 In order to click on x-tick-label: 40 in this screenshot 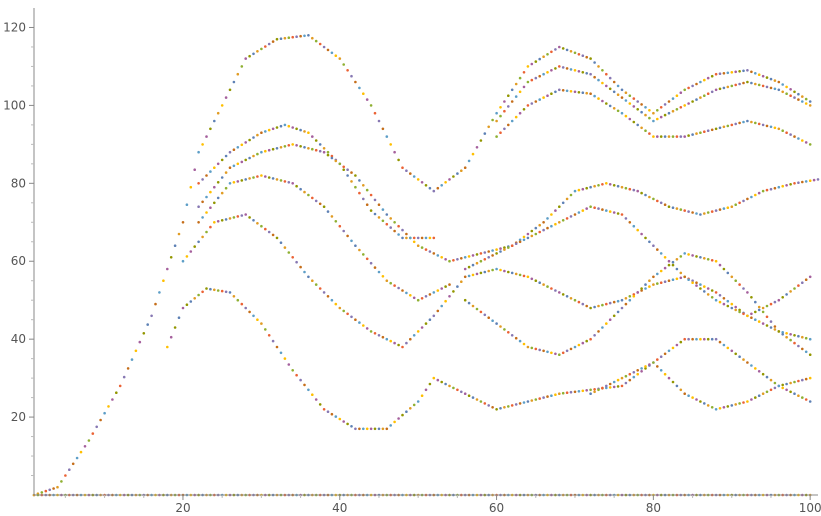, I will do `click(339, 508)`.